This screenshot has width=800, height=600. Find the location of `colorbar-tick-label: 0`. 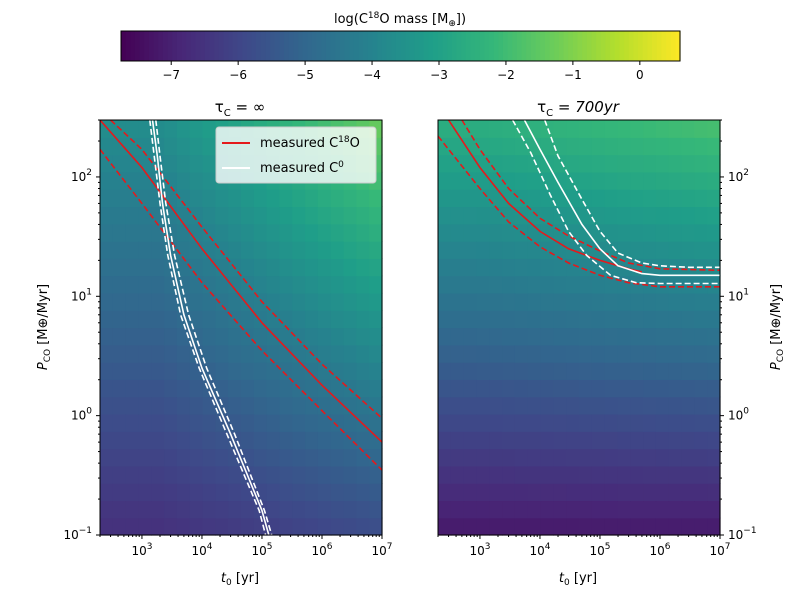

colorbar-tick-label: 0 is located at coordinates (640, 75).